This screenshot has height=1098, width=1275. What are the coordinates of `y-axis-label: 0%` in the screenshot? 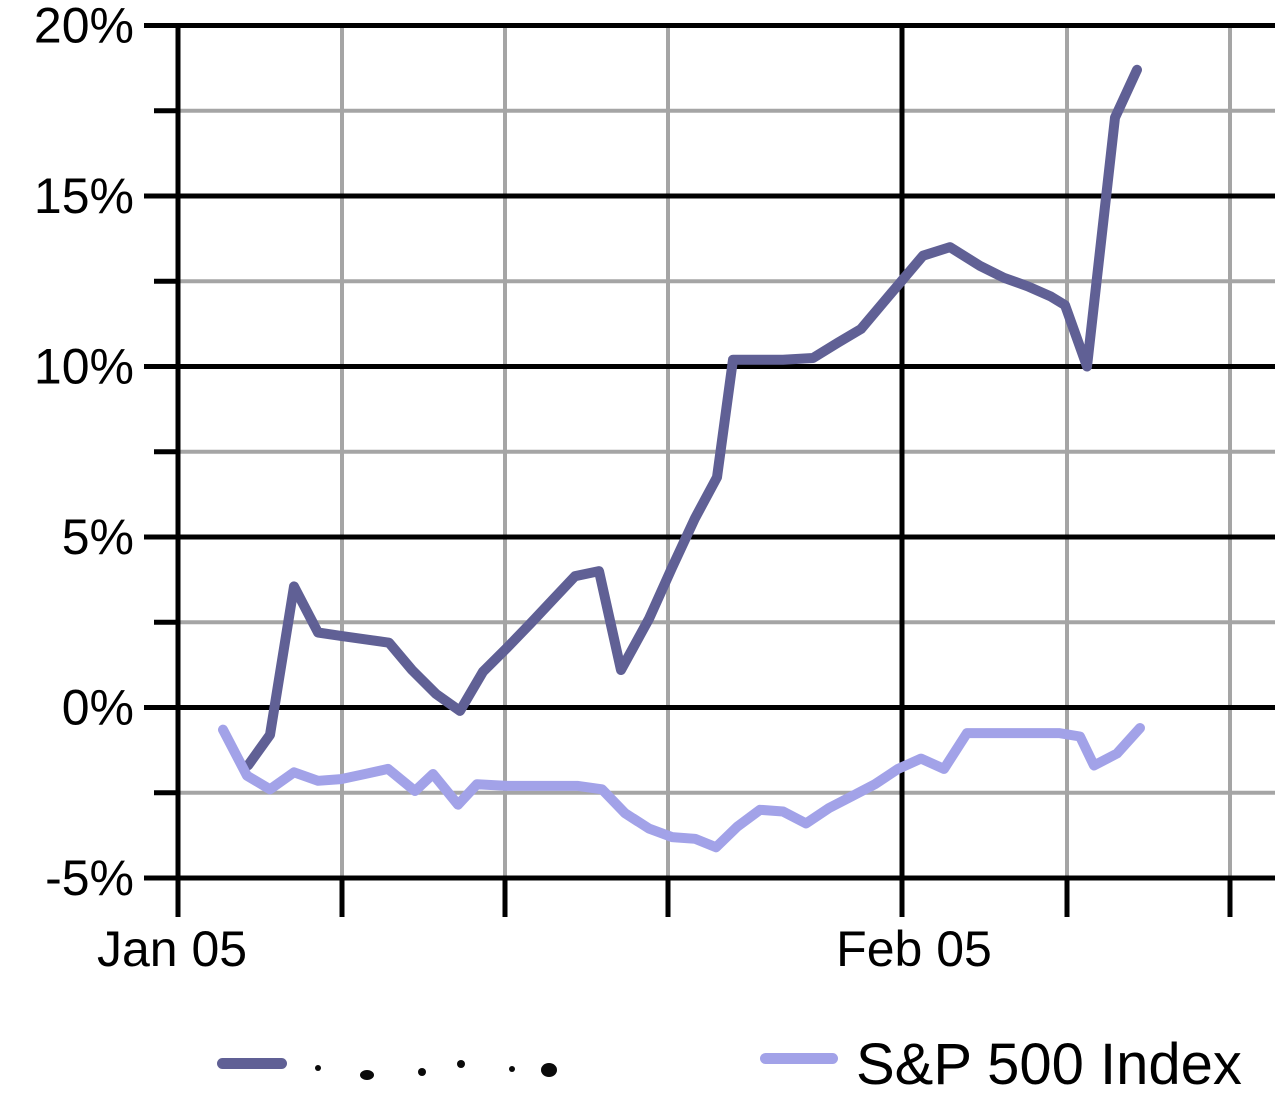 It's located at (98, 708).